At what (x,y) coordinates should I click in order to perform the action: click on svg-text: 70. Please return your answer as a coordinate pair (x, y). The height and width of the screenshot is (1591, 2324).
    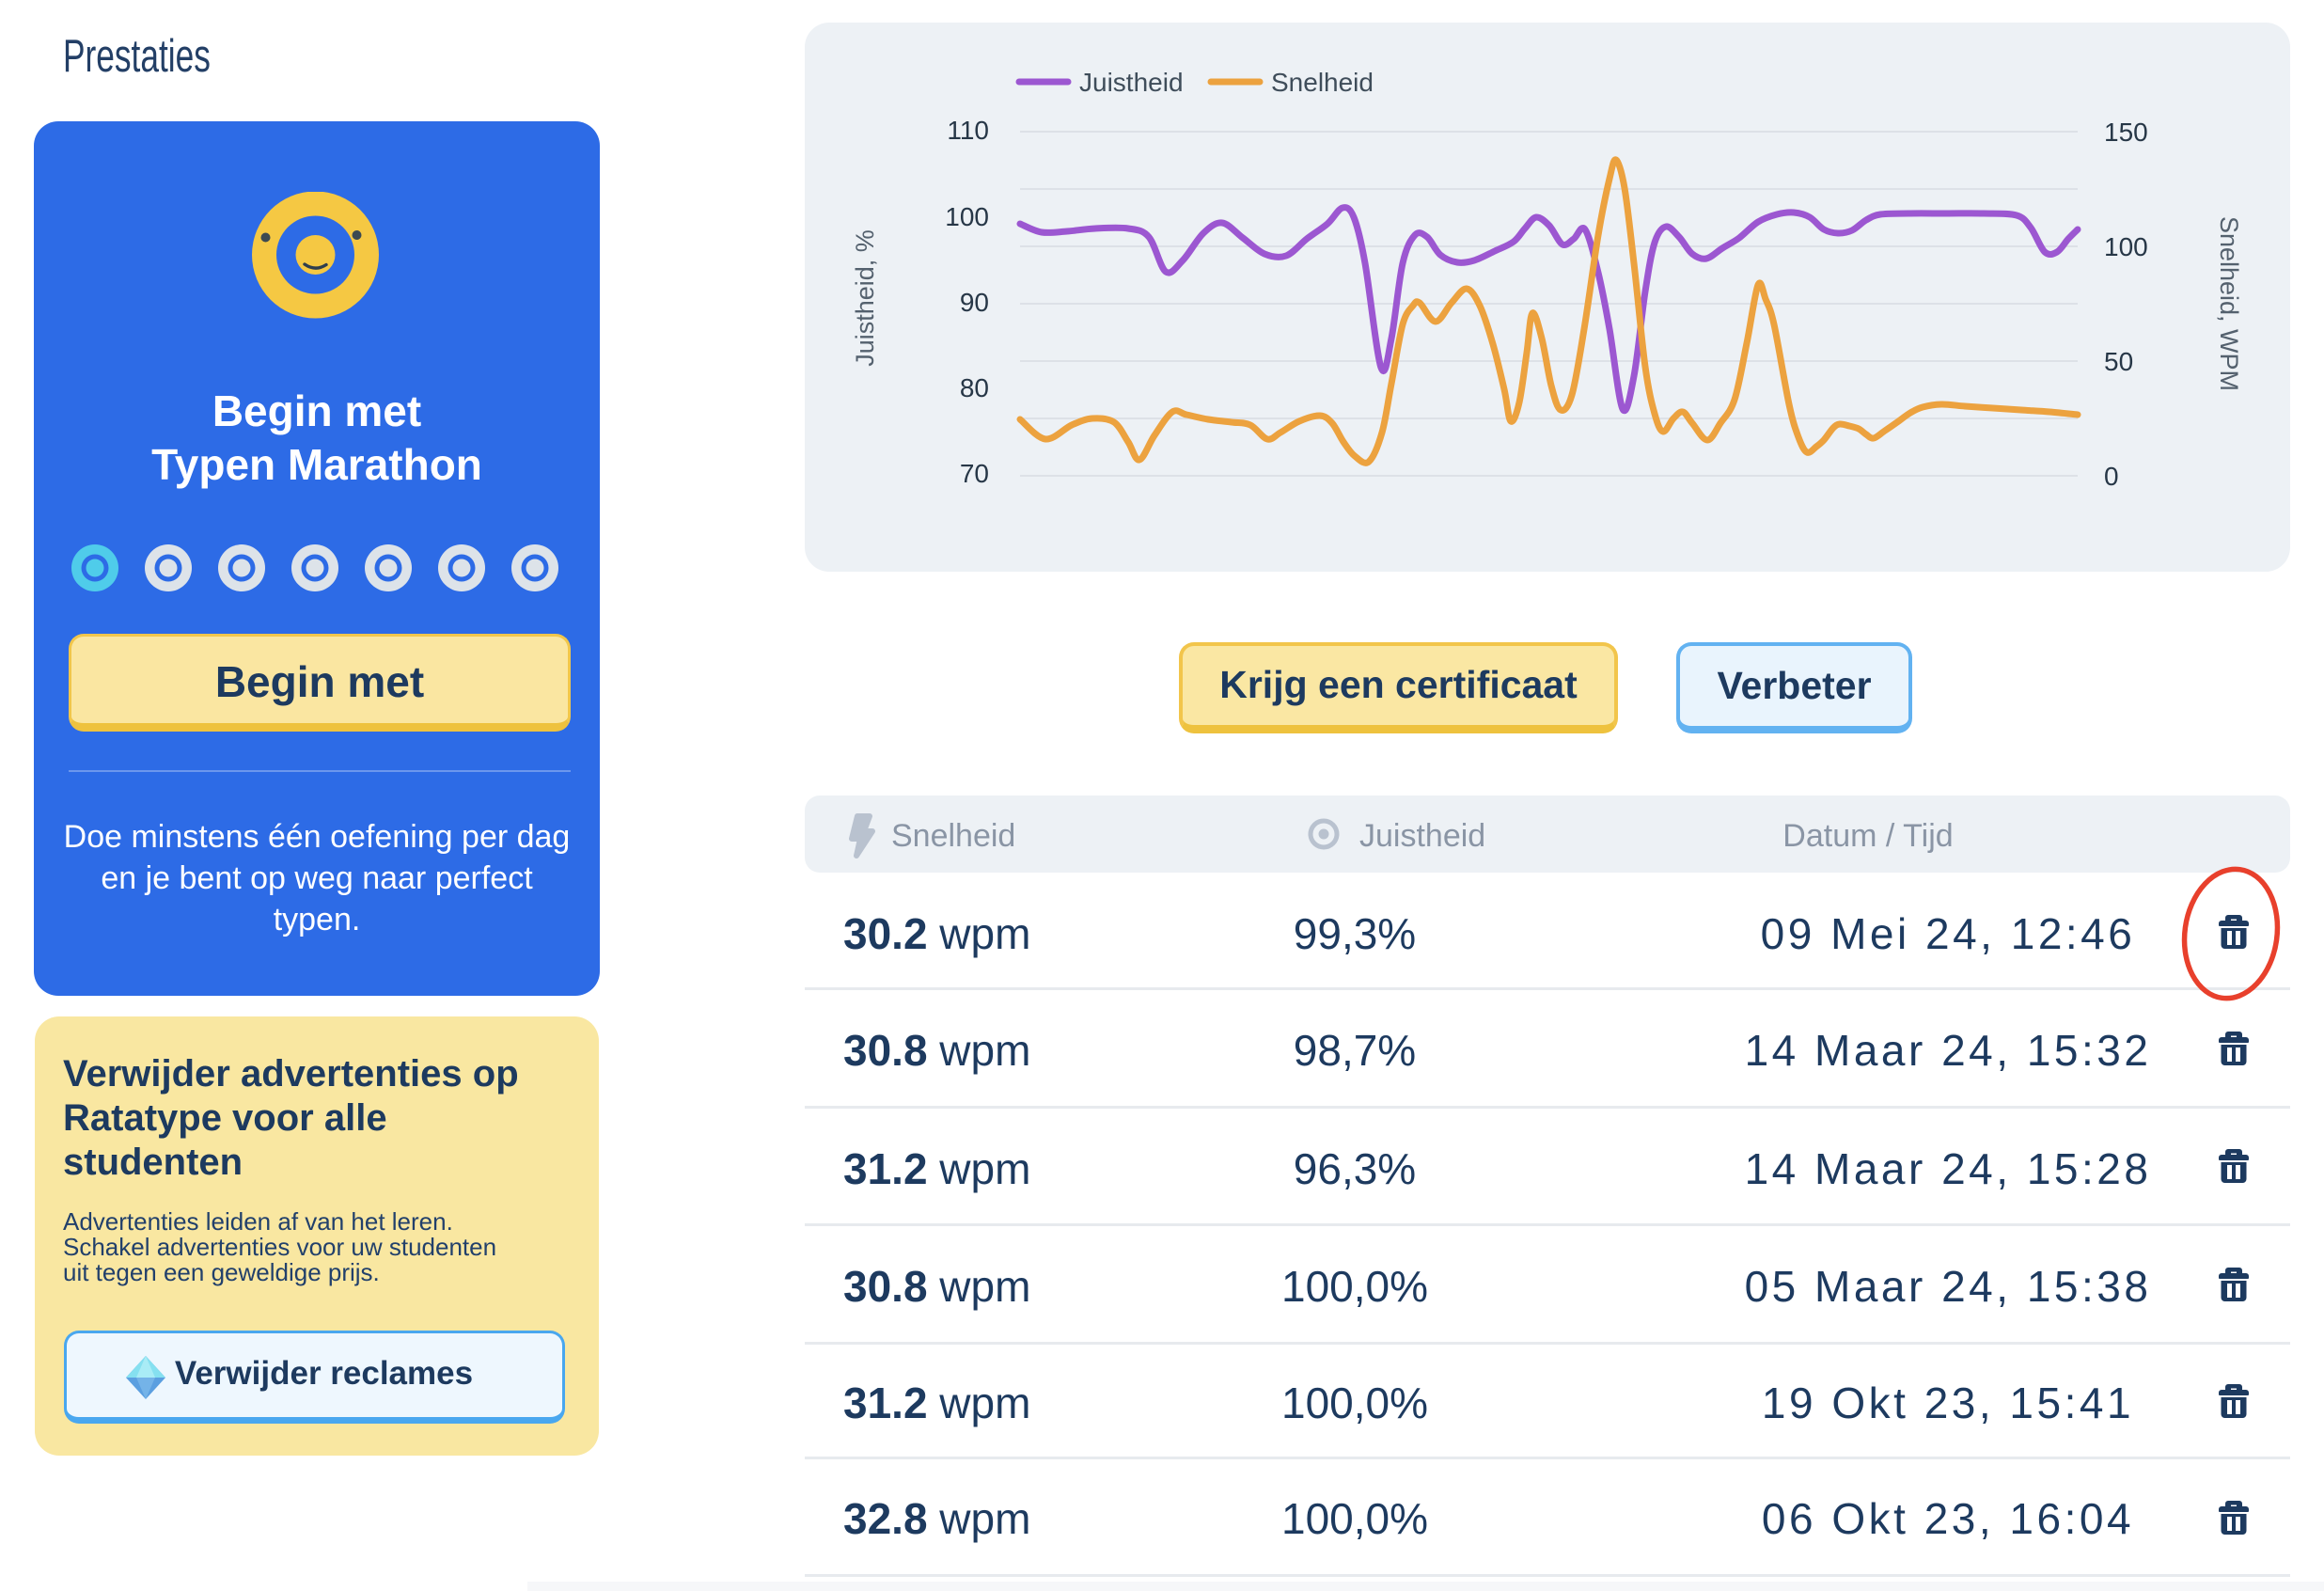
    Looking at the image, I should click on (975, 473).